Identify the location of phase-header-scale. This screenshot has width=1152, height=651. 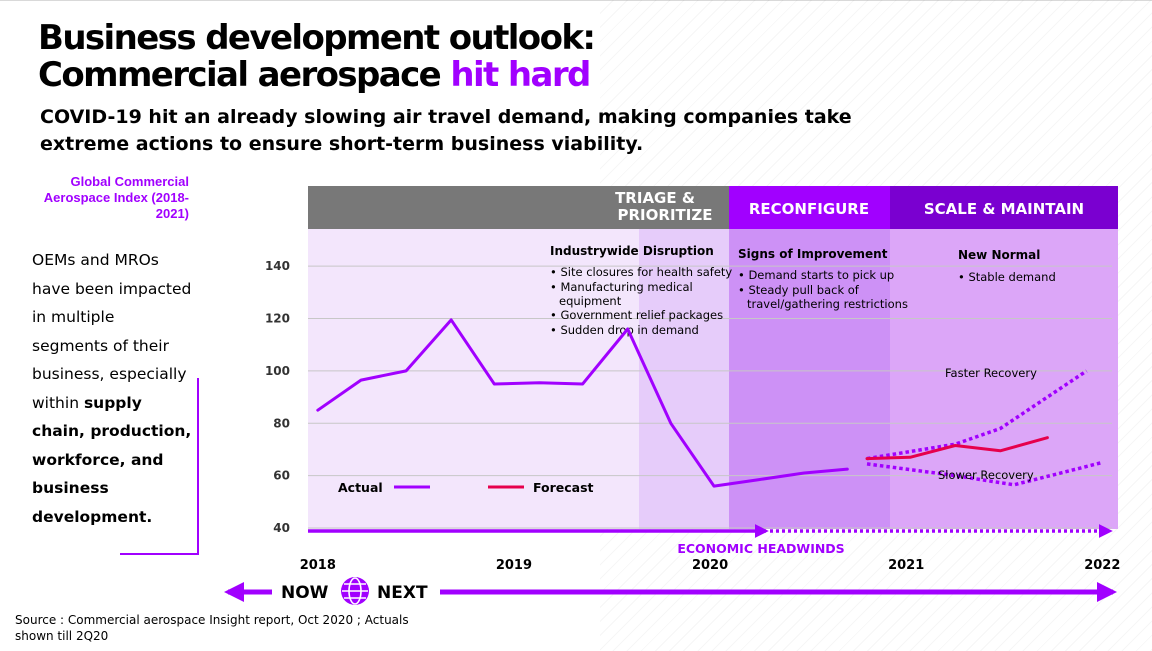
(1004, 207).